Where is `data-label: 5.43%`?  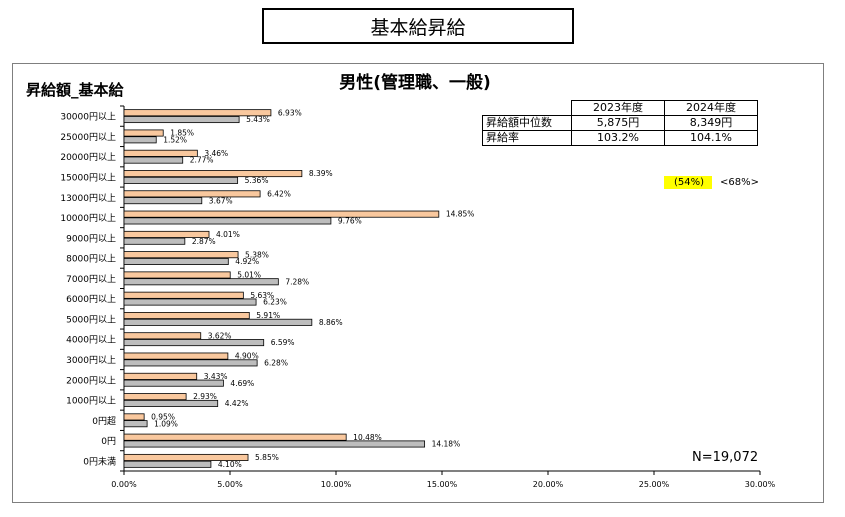
data-label: 5.43% is located at coordinates (258, 119).